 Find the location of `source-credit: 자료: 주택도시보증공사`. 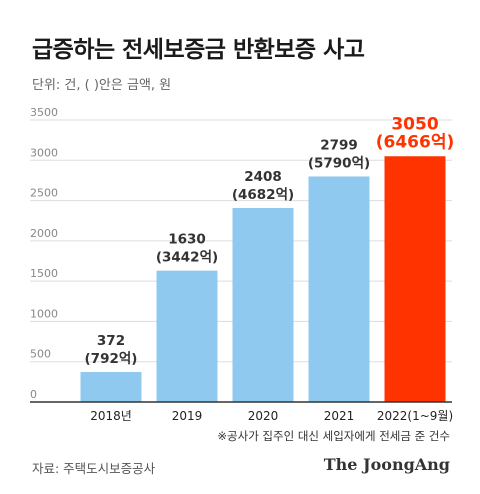

source-credit: 자료: 주택도시보증공사 is located at coordinates (94, 468).